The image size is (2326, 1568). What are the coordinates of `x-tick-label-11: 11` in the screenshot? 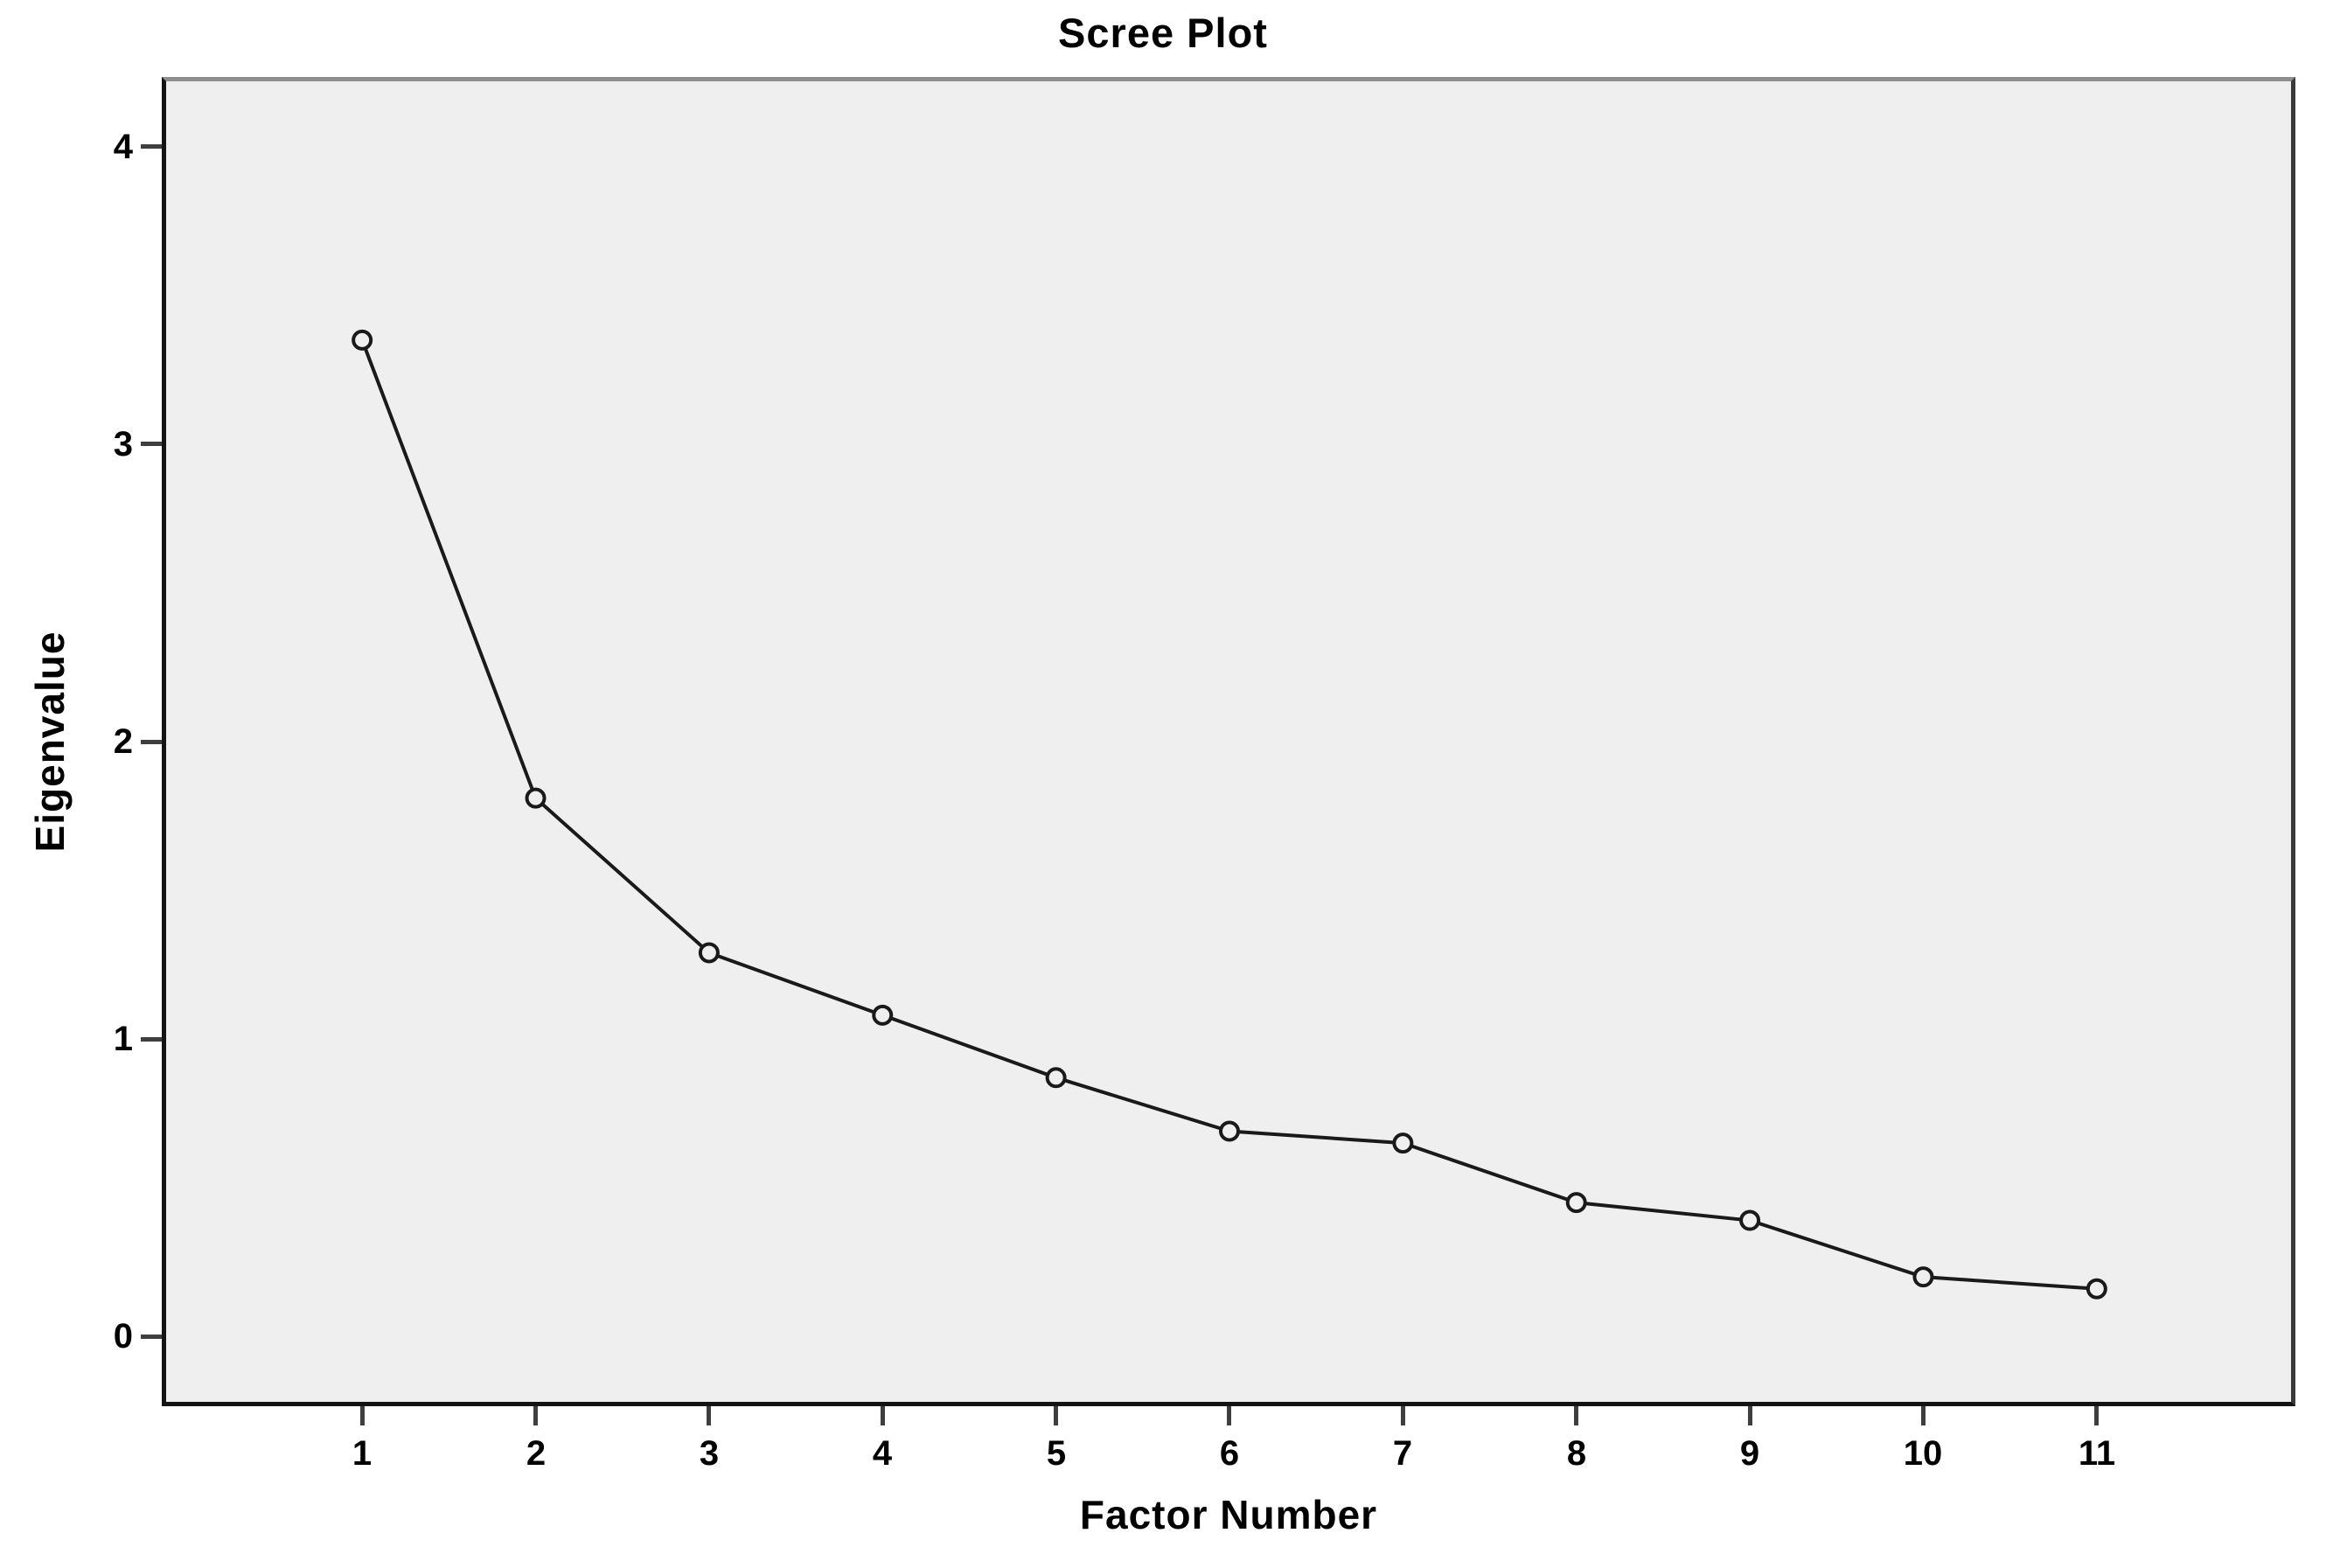 It's located at (2097, 1453).